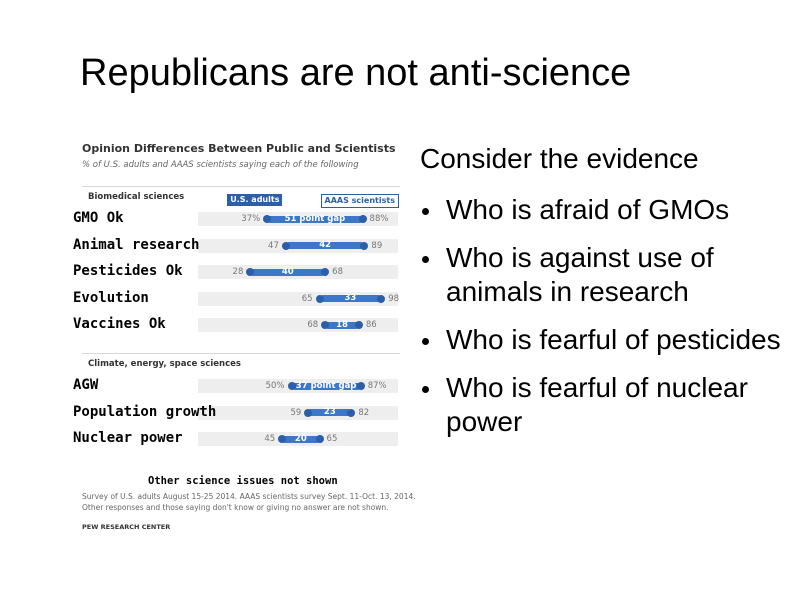  What do you see at coordinates (307, 298) in the screenshot?
I see `public-value: 65` at bounding box center [307, 298].